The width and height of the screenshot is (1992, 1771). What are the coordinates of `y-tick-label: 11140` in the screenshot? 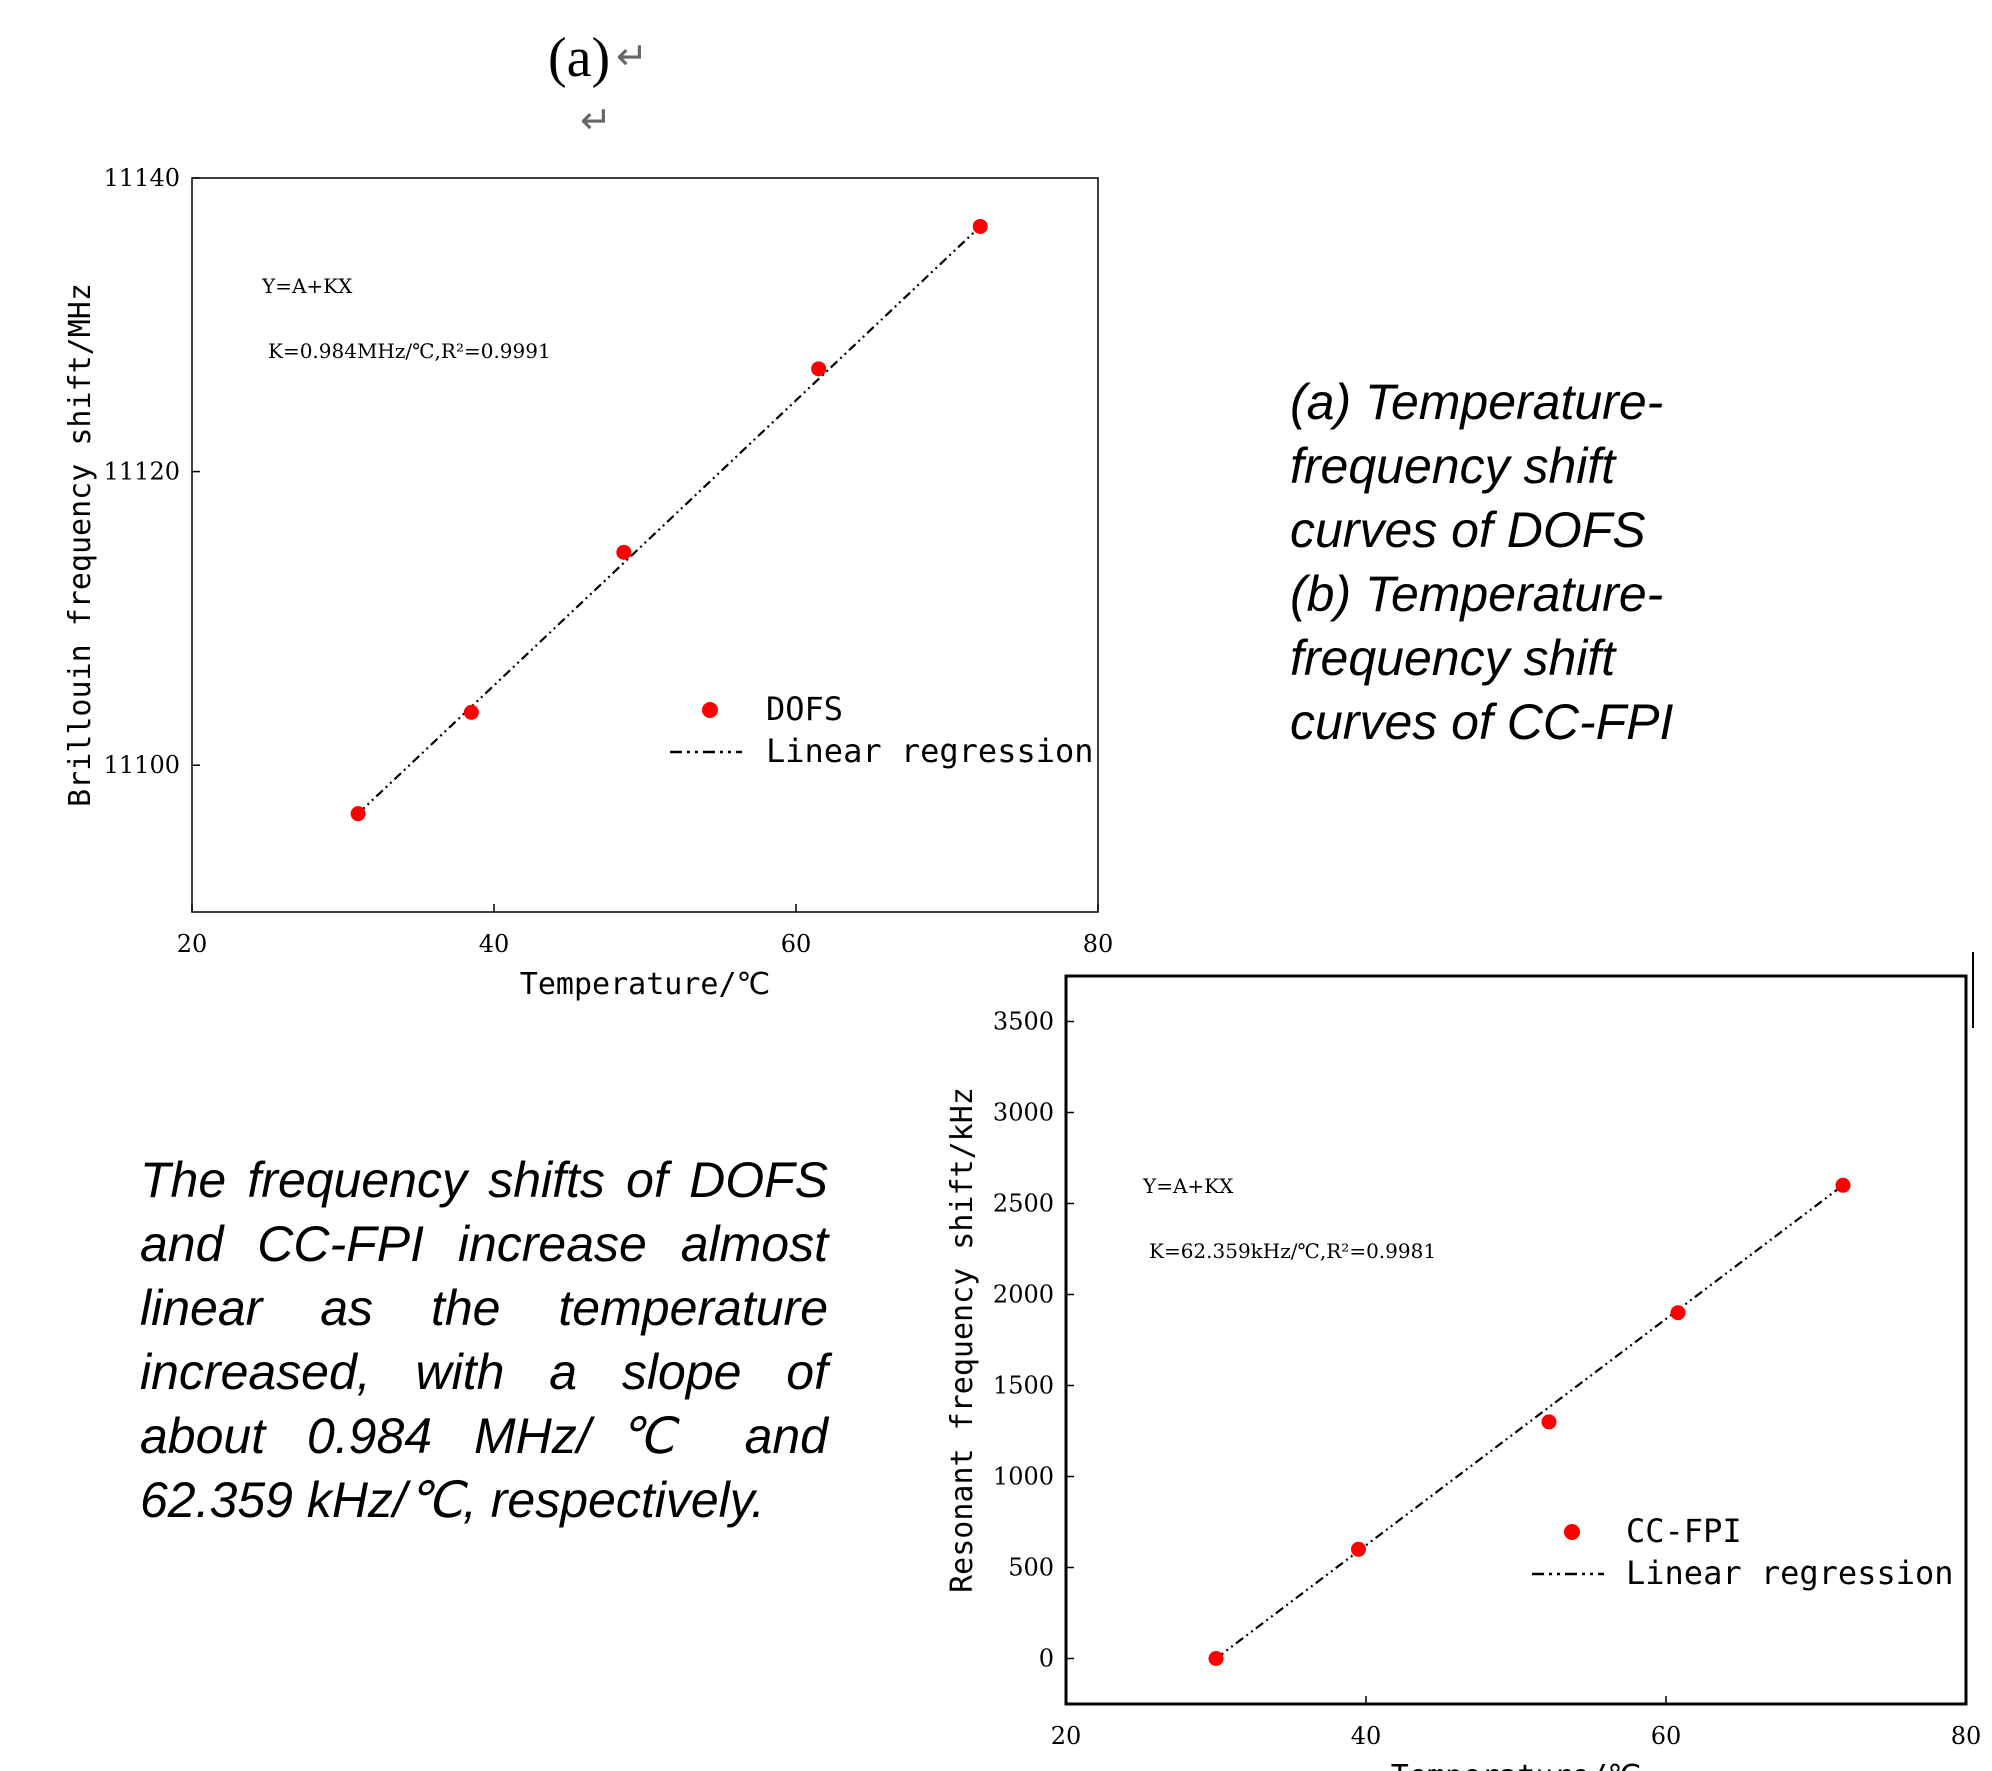 It's located at (142, 178).